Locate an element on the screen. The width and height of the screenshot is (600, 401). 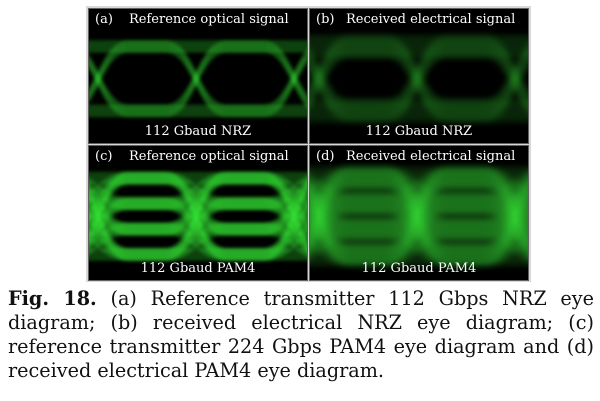
eye-diagram-c is located at coordinates (198, 213).